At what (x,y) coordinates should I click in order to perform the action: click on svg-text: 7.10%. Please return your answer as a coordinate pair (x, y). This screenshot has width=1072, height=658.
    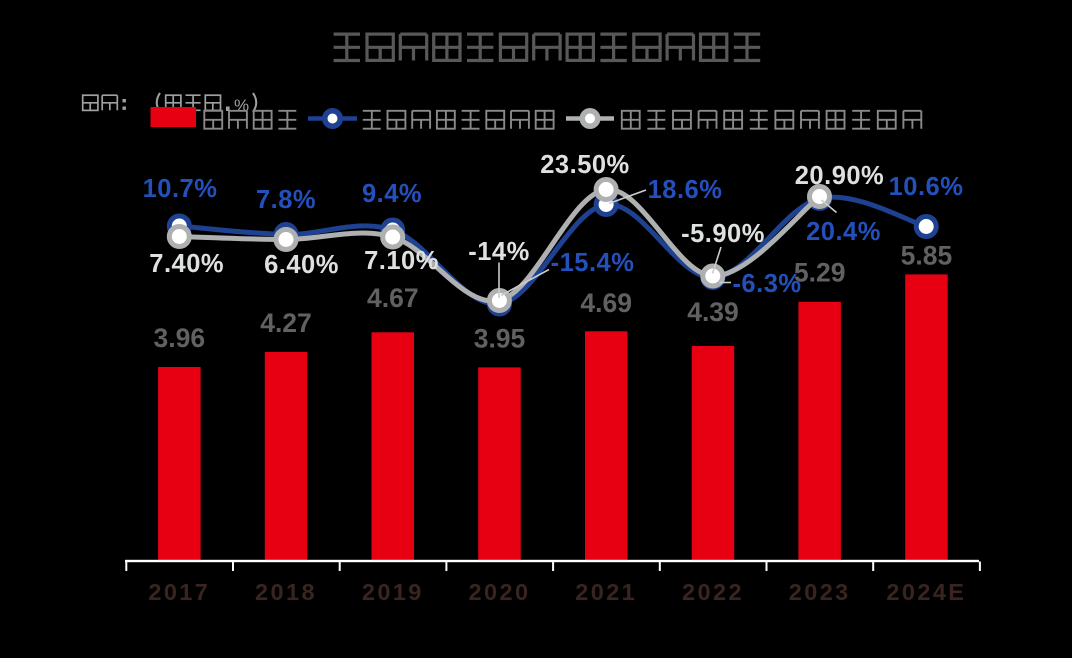
    Looking at the image, I should click on (401, 261).